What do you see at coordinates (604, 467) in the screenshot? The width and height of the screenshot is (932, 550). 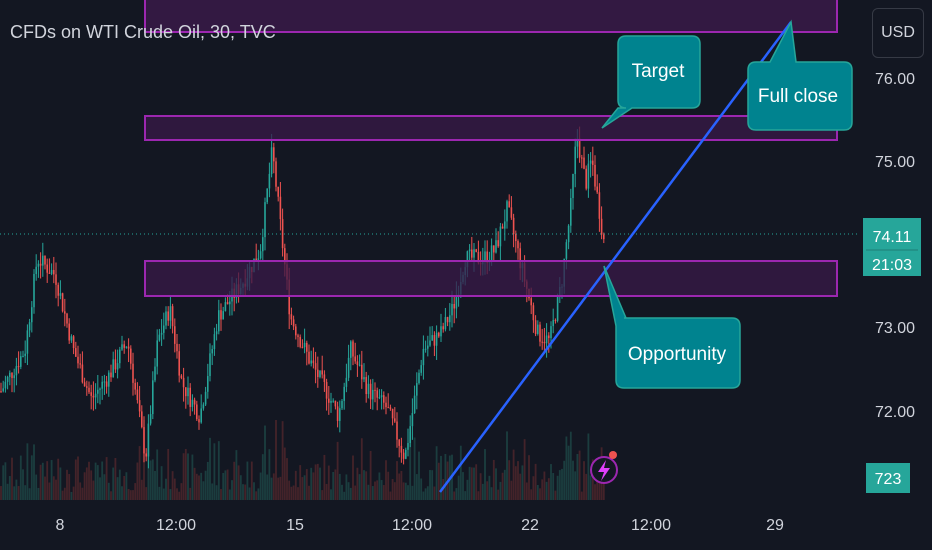 I see `lightning-event-icon` at bounding box center [604, 467].